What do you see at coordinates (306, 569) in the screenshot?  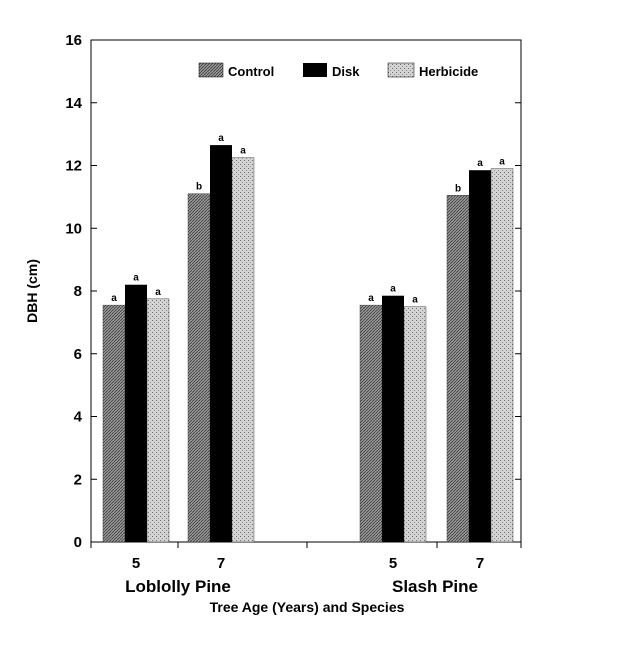 I see `x-axis: 5 7 Loblolly Pine 5 7 Slash Pine` at bounding box center [306, 569].